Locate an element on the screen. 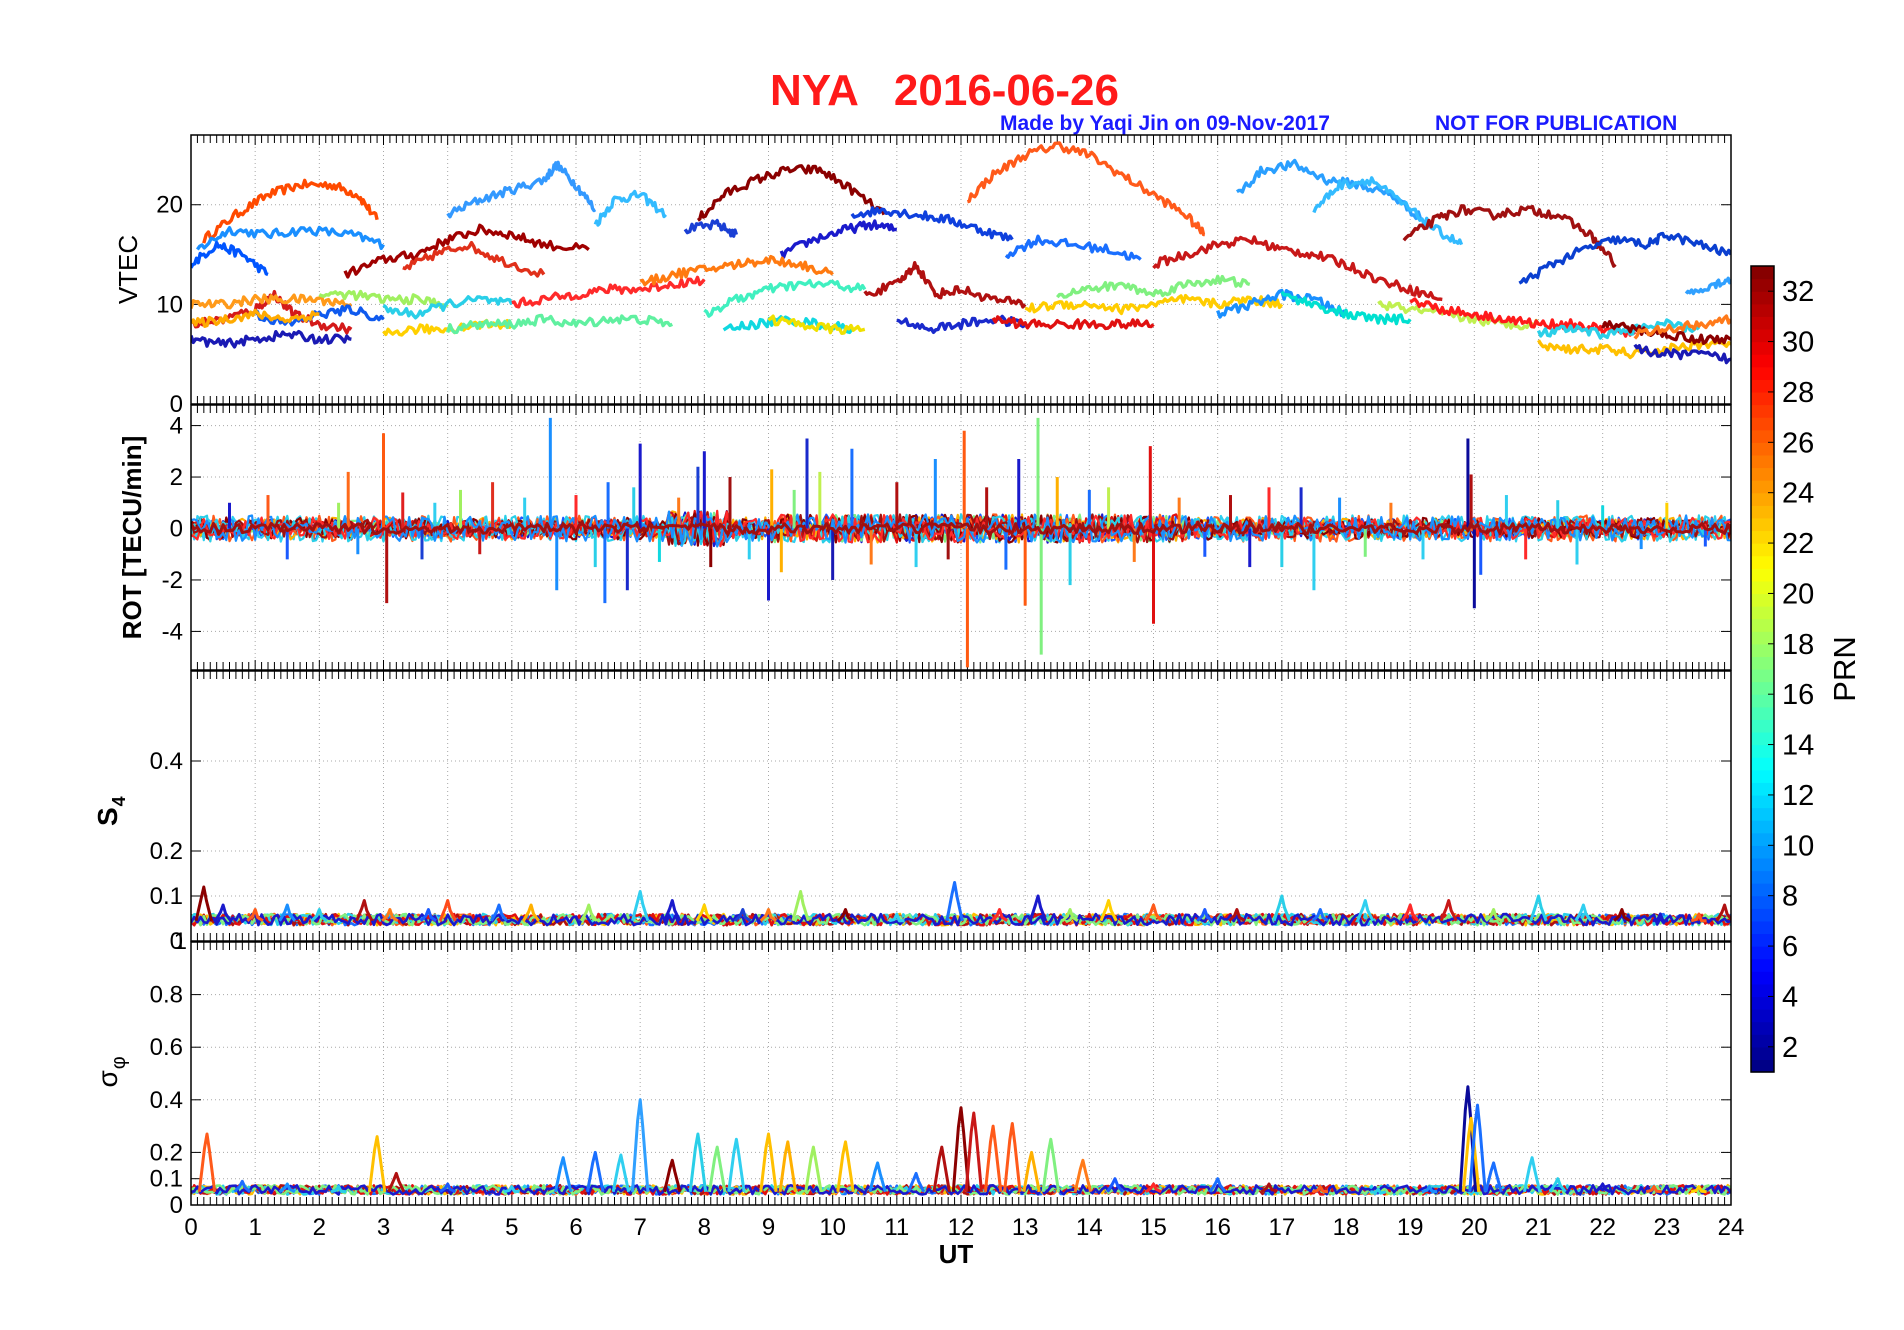 Image resolution: width=1904 pixels, height=1330 pixels. x-tick-label: 12 is located at coordinates (961, 1227).